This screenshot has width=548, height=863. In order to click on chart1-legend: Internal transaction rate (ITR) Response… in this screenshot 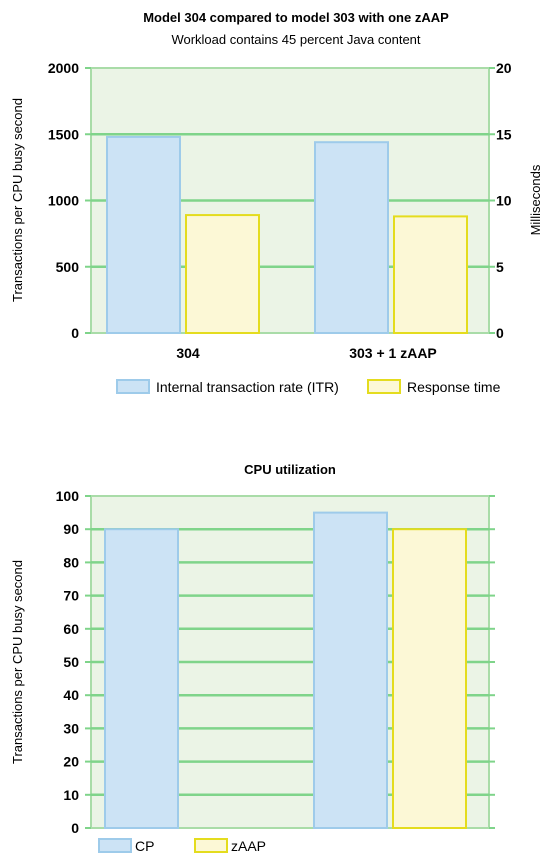, I will do `click(308, 387)`.